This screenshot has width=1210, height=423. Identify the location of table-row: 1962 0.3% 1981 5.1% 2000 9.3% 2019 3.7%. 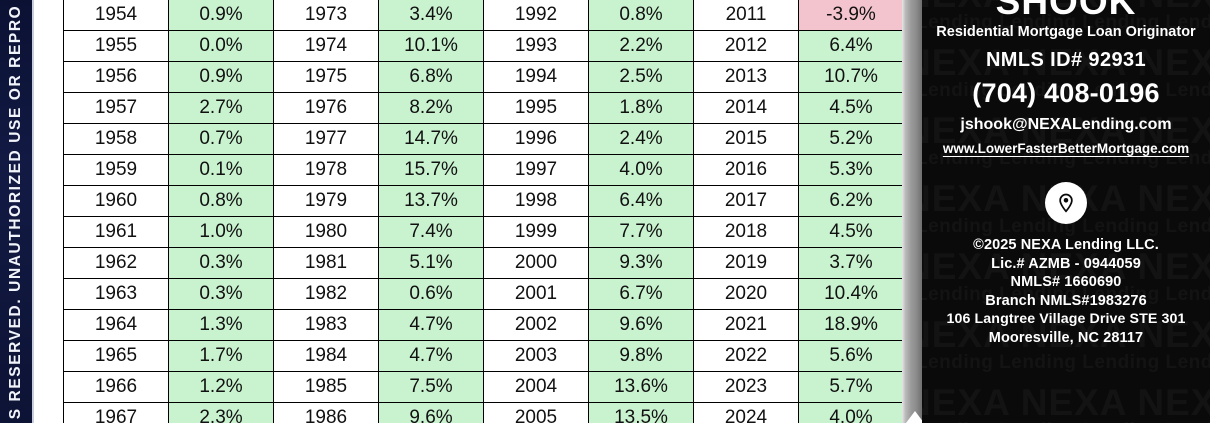
(482, 263).